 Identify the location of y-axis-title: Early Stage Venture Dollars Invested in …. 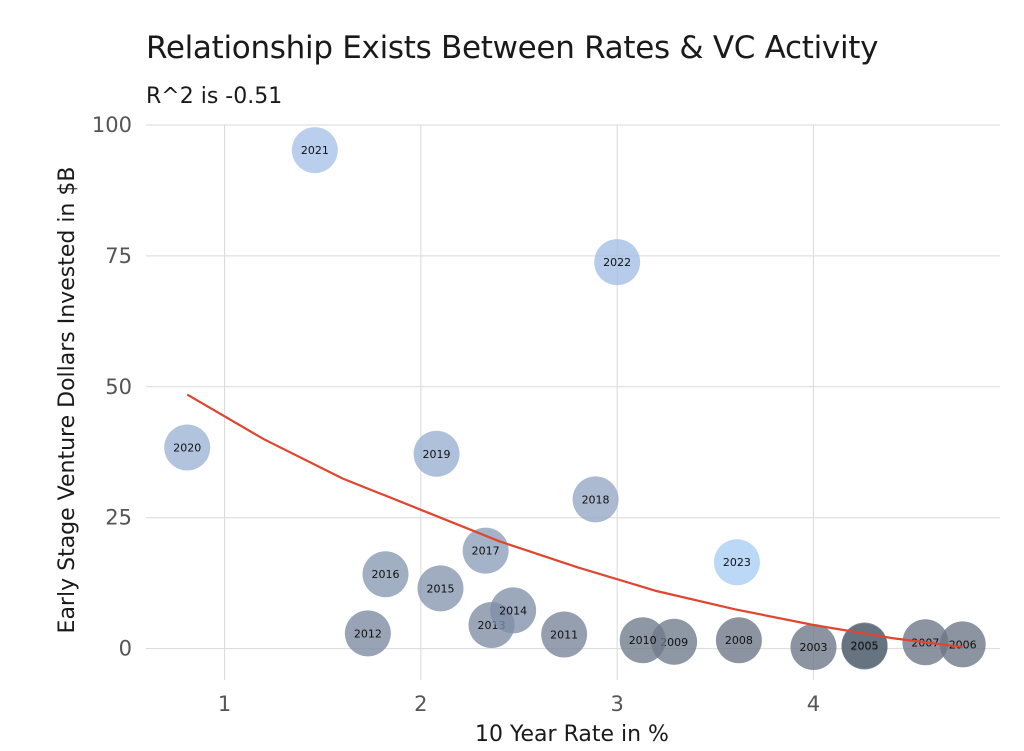
(67, 400).